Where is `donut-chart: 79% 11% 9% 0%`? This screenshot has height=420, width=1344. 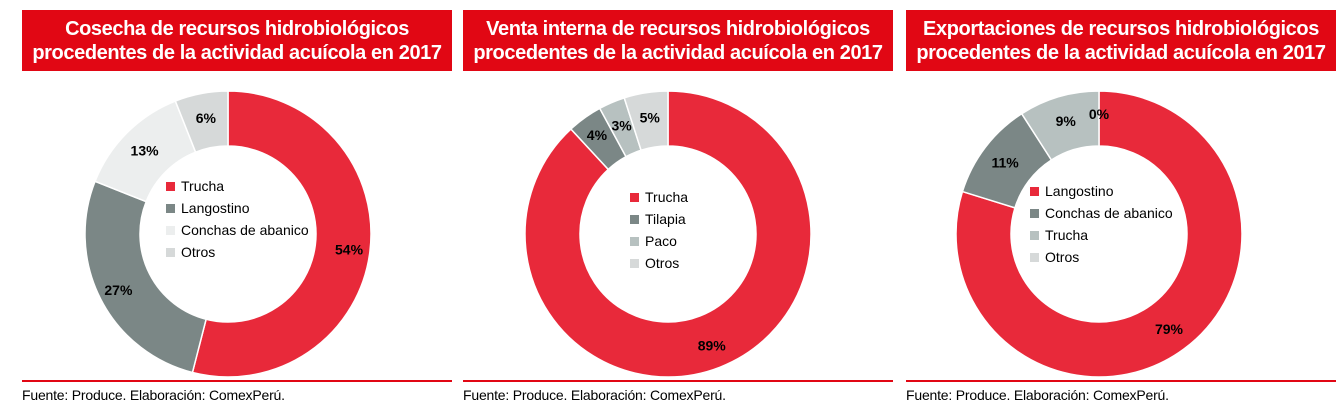
donut-chart: 79% 11% 9% 0% is located at coordinates (1099, 233).